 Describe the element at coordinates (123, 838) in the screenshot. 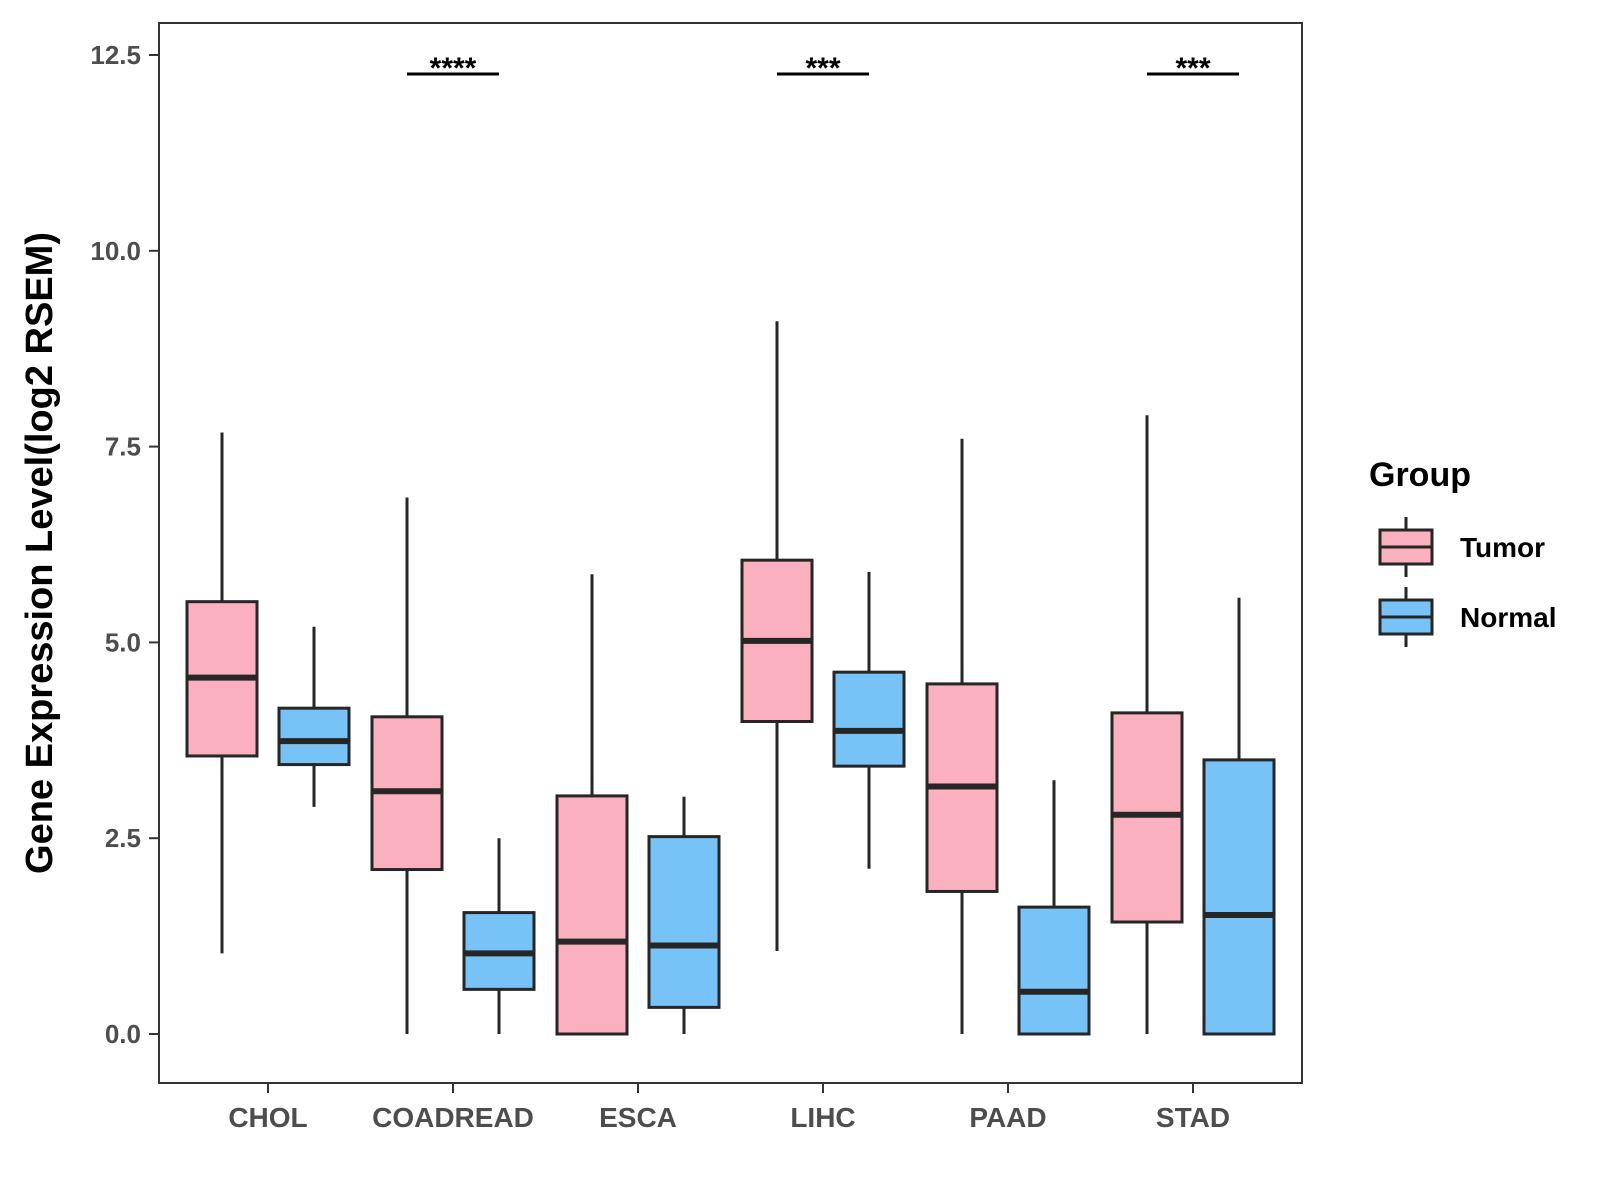

I see `y-tick-label: 2.5` at that location.